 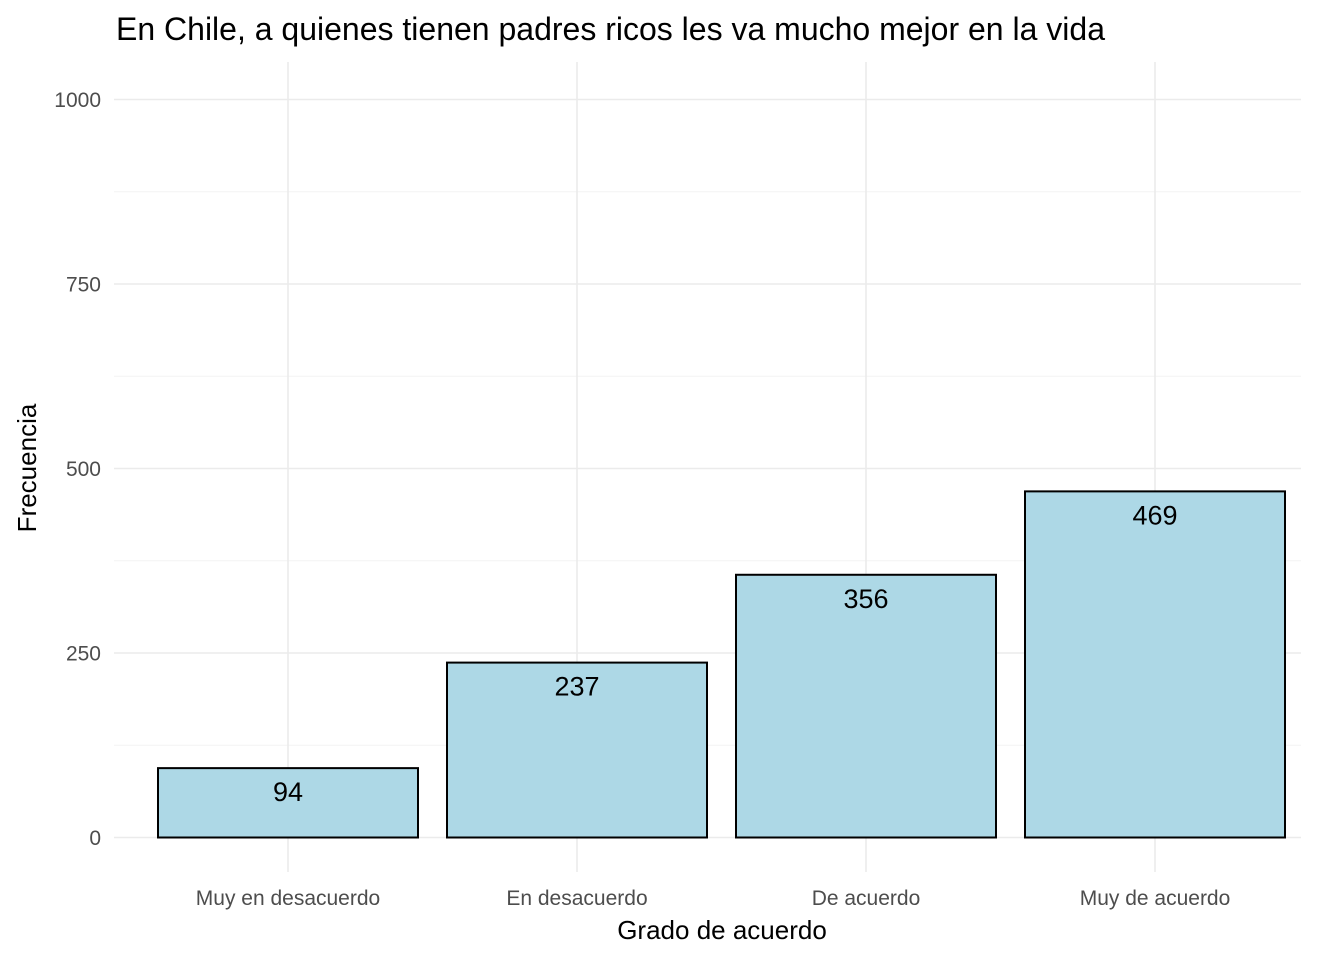 I want to click on data-label: 469, so click(x=1154, y=515).